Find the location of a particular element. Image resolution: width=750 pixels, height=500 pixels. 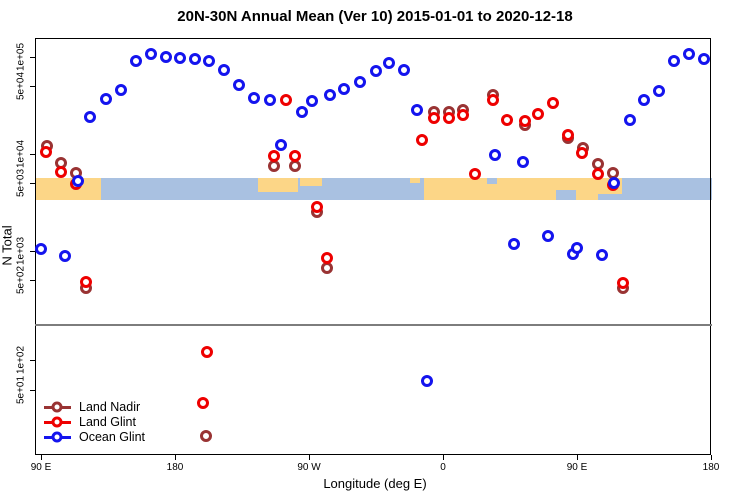

legend-label: Ocean Glint is located at coordinates (112, 437).